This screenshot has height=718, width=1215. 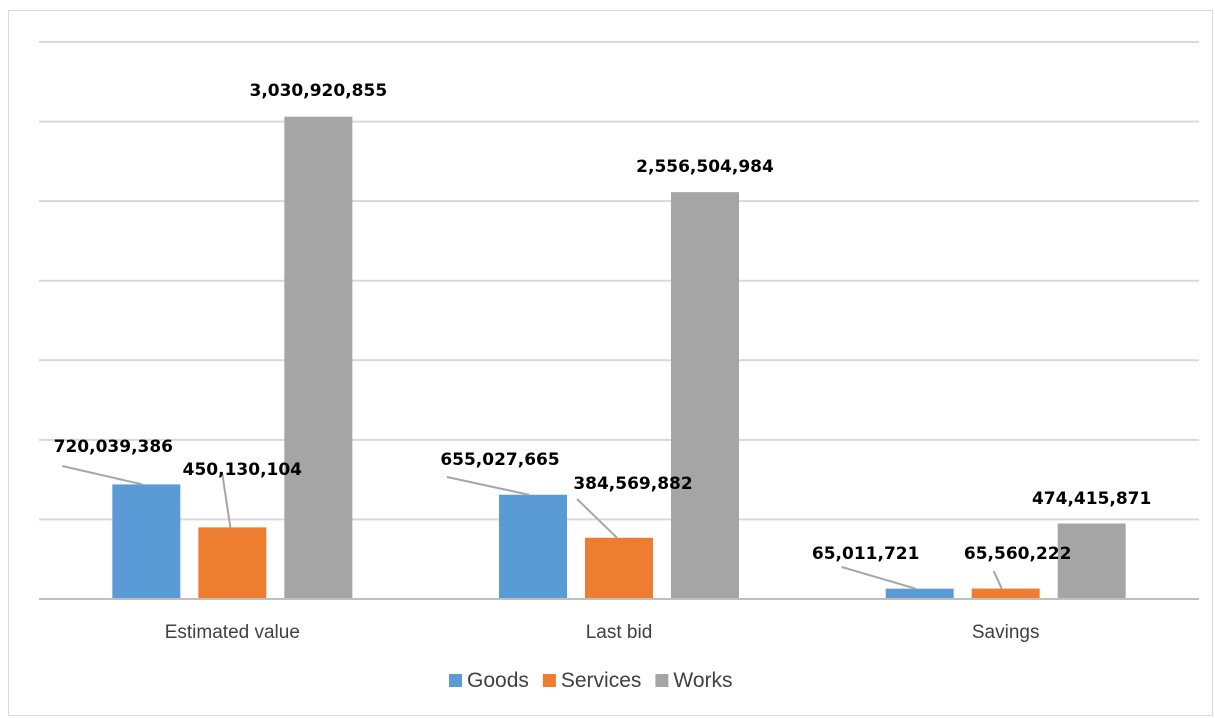 I want to click on legend-swatch-works, so click(x=662, y=680).